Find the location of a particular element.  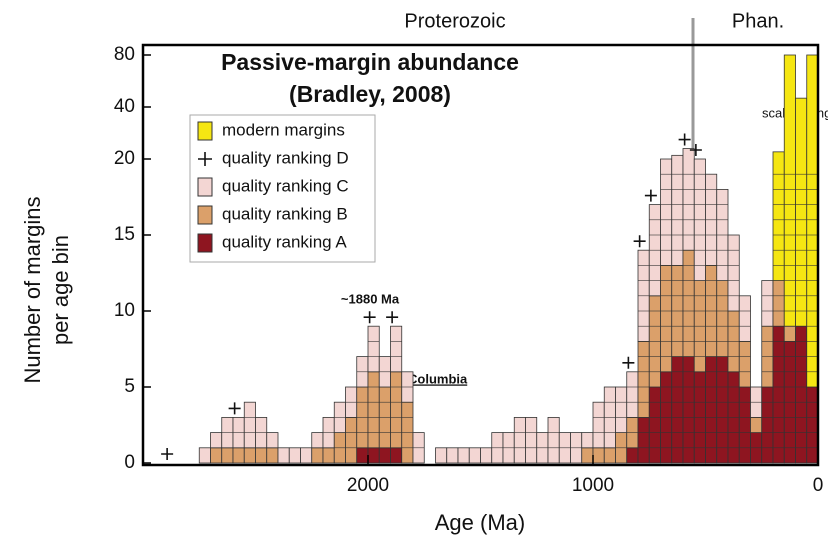

chart-subtitle: (Bradley, 2008) is located at coordinates (370, 94).